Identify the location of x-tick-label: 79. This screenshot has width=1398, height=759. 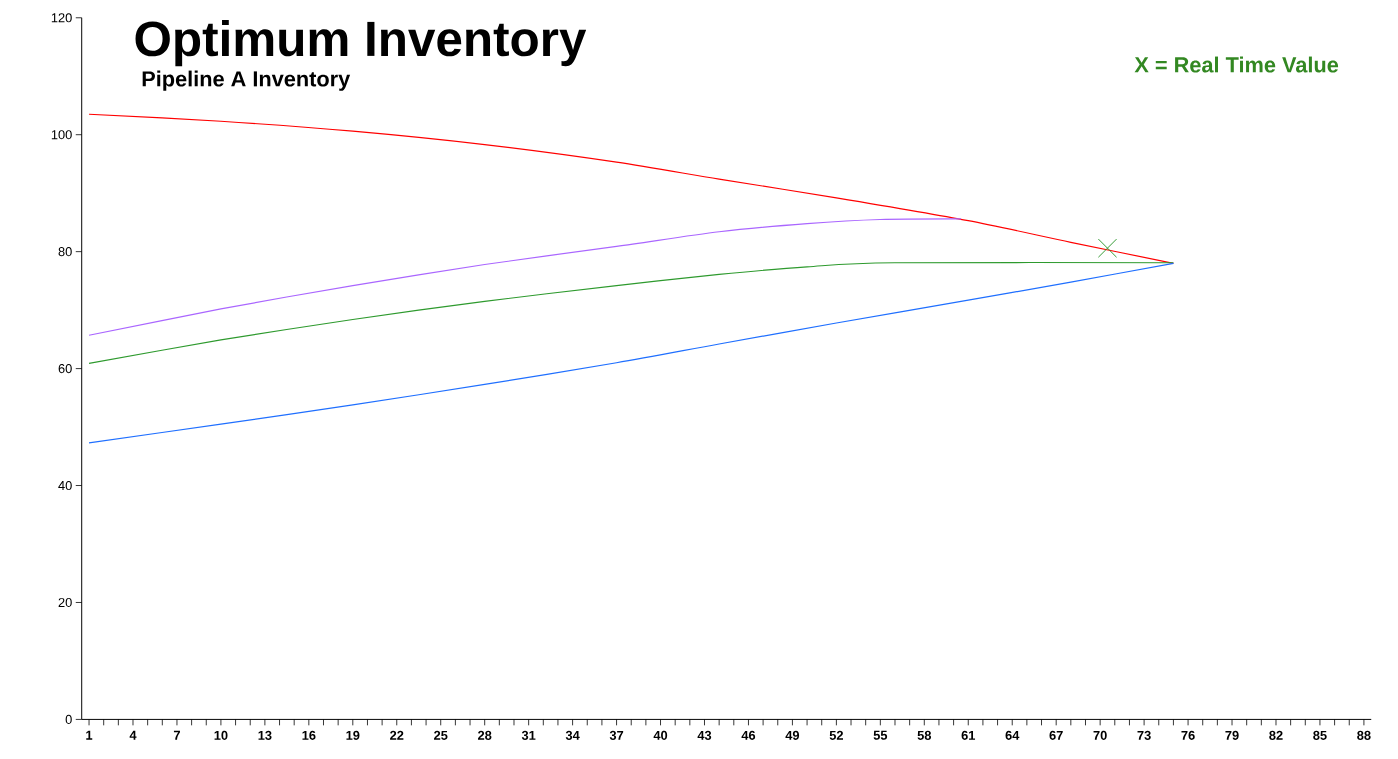
(1232, 735).